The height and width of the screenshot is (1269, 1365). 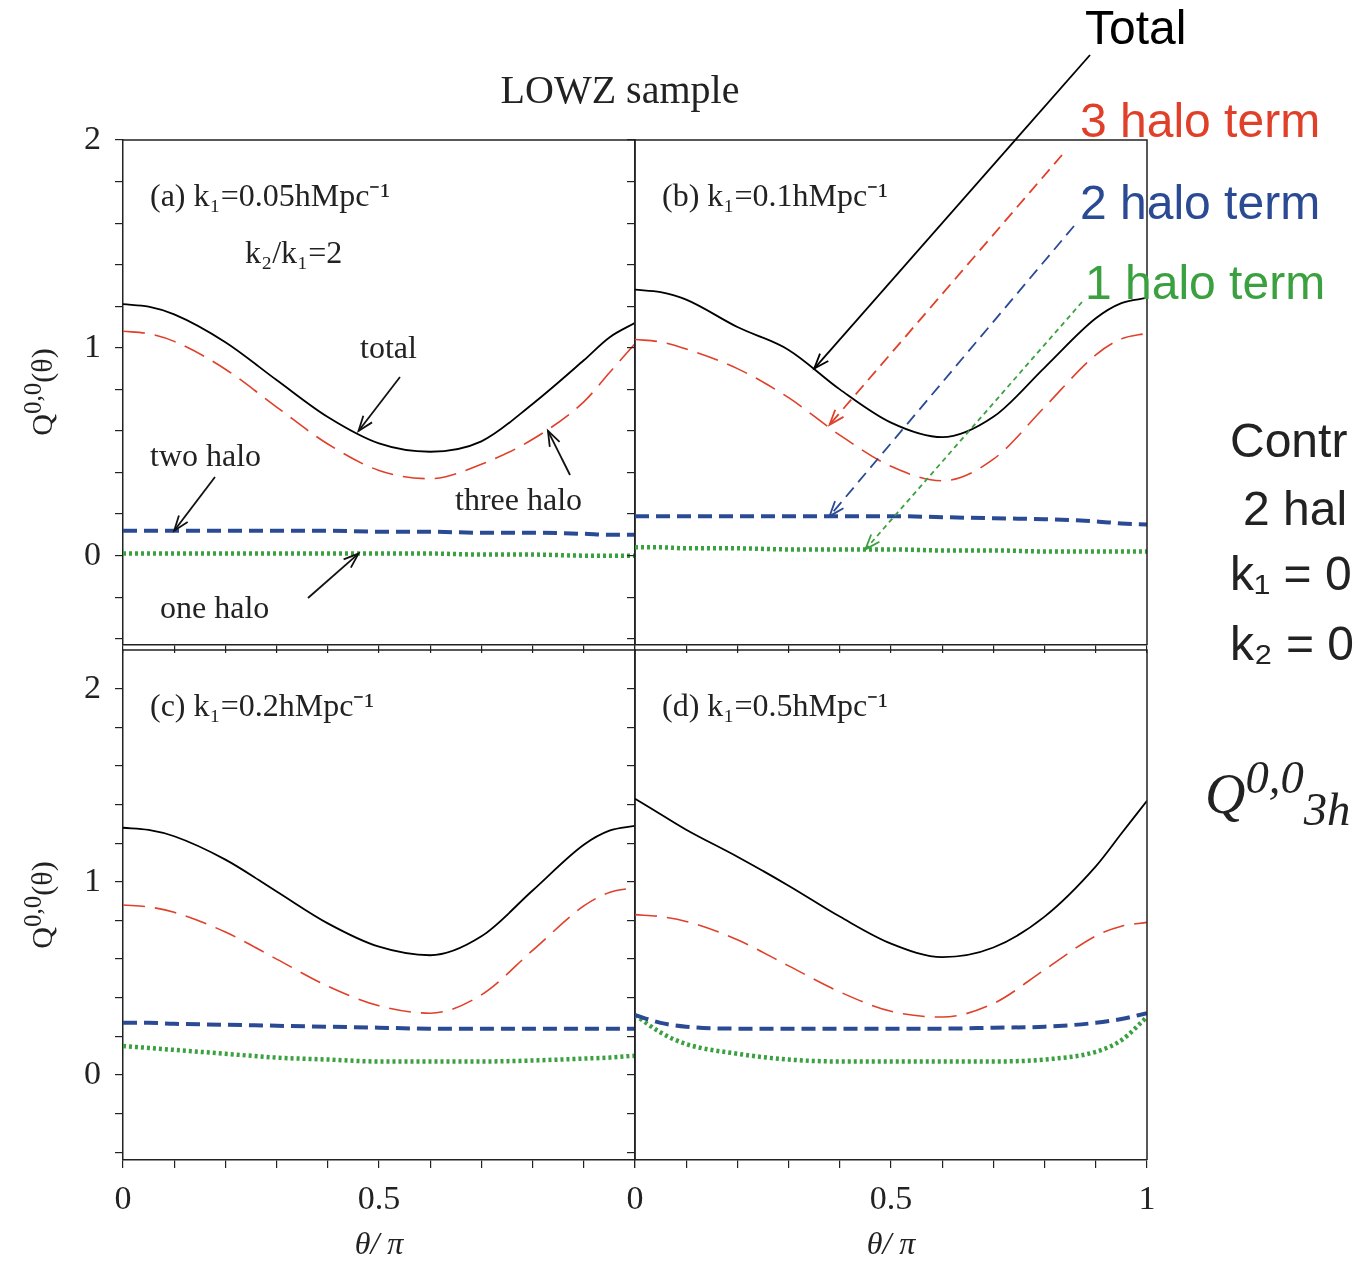 What do you see at coordinates (1291, 574) in the screenshot?
I see `text: k₁ = 0` at bounding box center [1291, 574].